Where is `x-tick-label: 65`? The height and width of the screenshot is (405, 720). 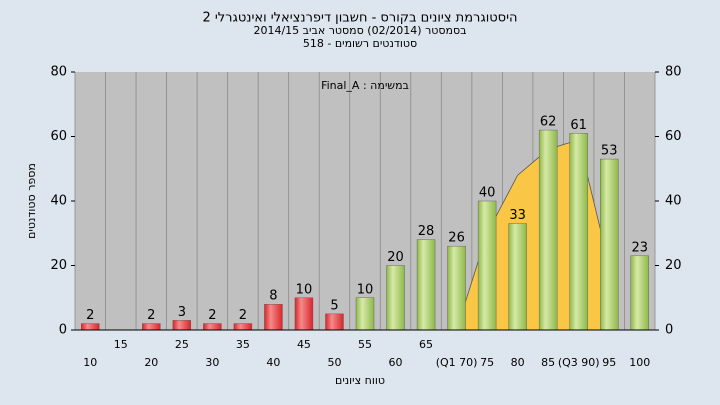
x-tick-label: 65 is located at coordinates (426, 344).